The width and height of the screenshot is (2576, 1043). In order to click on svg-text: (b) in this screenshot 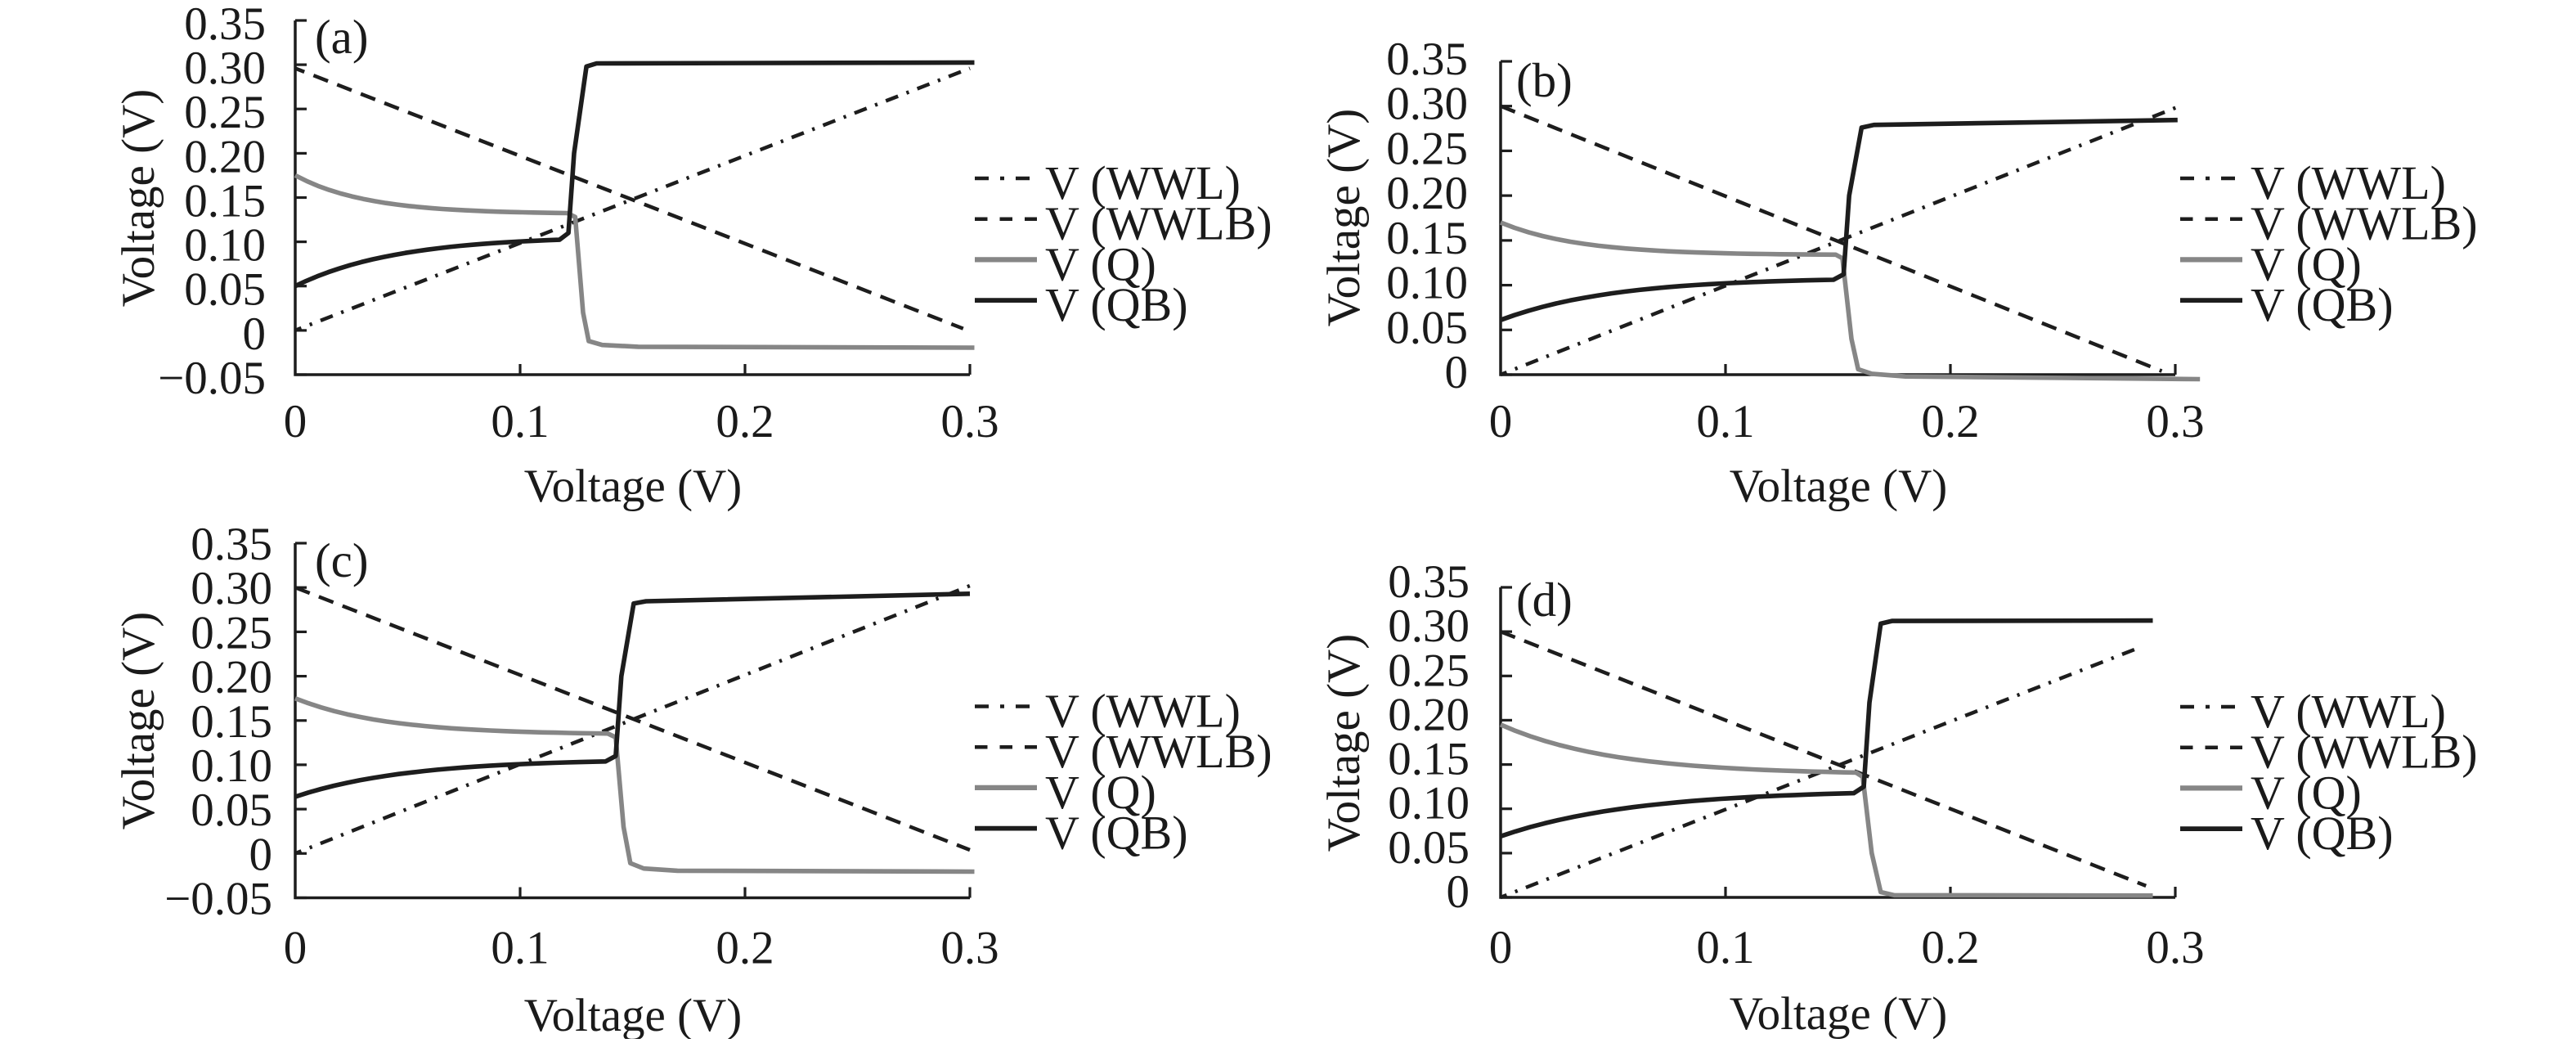, I will do `click(1544, 80)`.